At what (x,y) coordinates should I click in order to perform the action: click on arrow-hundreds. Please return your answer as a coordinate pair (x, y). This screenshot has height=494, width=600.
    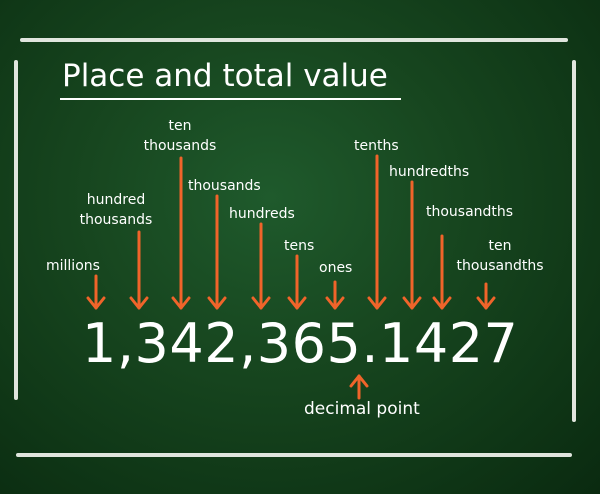
    Looking at the image, I should click on (261, 266).